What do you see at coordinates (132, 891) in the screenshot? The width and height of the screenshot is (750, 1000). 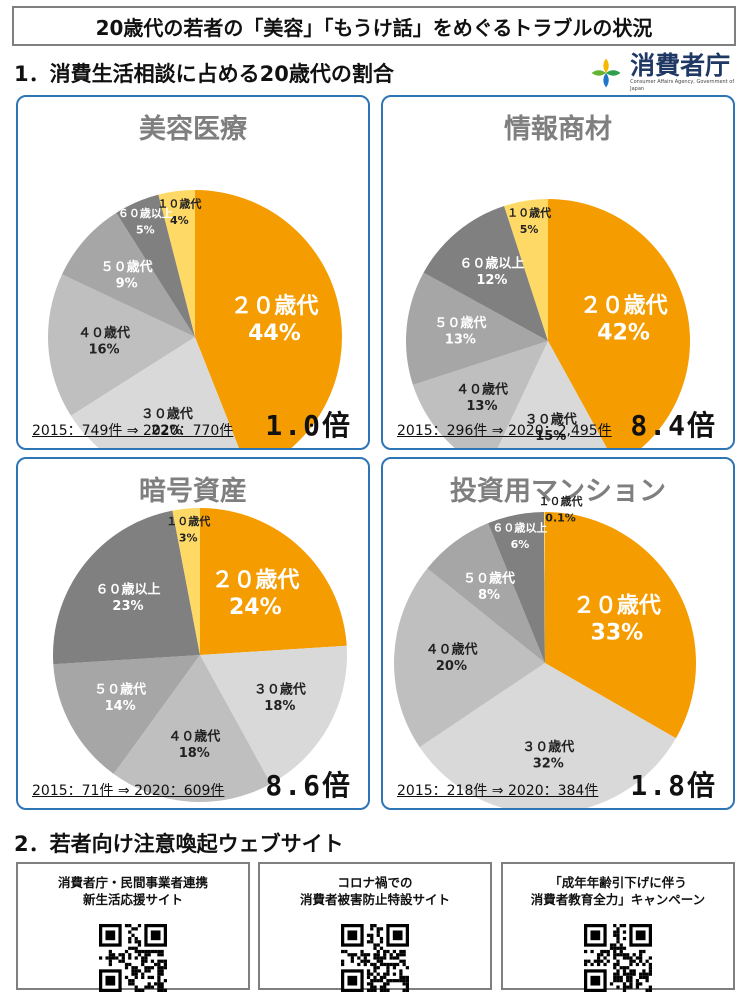 I see `site-card-label: 消費者庁・民間事業者連携 新生活応援サイト` at bounding box center [132, 891].